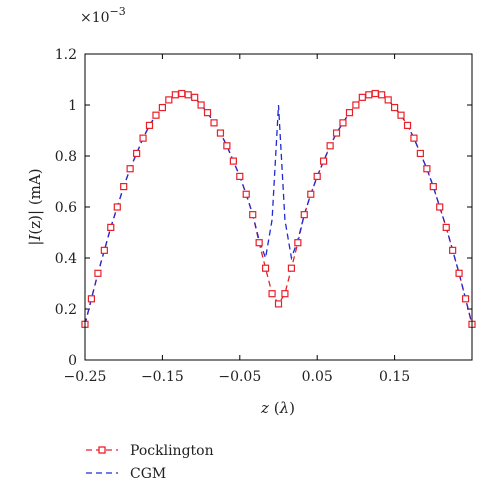  I want to click on y-tick-labels: 0 0.2 0.4 0.6 0.8 1 1.2, so click(66, 208).